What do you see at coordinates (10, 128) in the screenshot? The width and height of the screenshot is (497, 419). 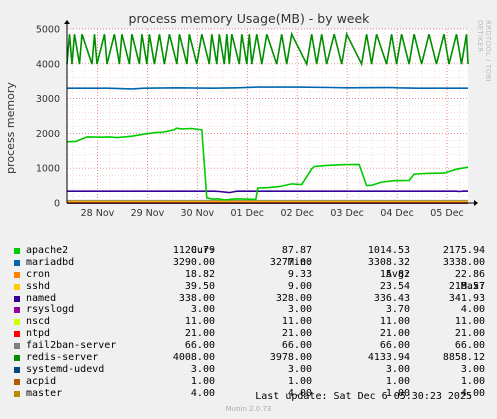 I see `y-axis-label: process memory` at bounding box center [10, 128].